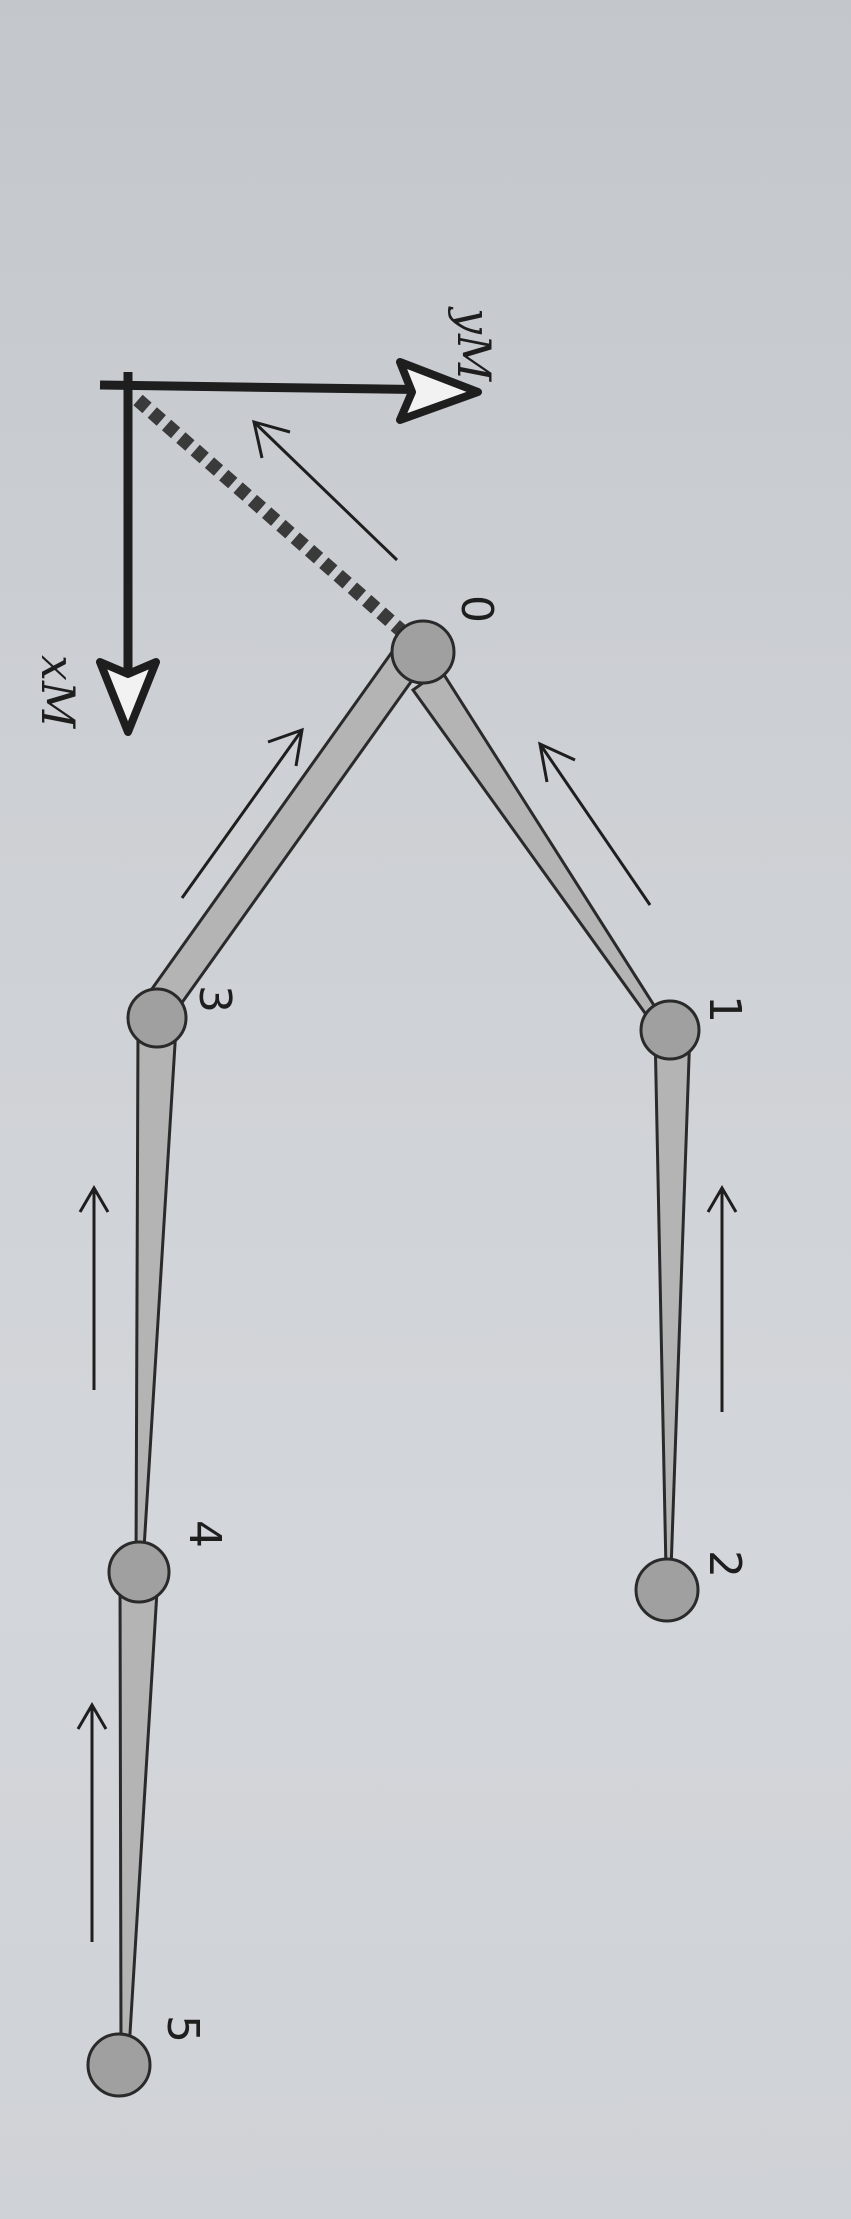 The height and width of the screenshot is (2219, 851). I want to click on y-axis-line, so click(275, 387).